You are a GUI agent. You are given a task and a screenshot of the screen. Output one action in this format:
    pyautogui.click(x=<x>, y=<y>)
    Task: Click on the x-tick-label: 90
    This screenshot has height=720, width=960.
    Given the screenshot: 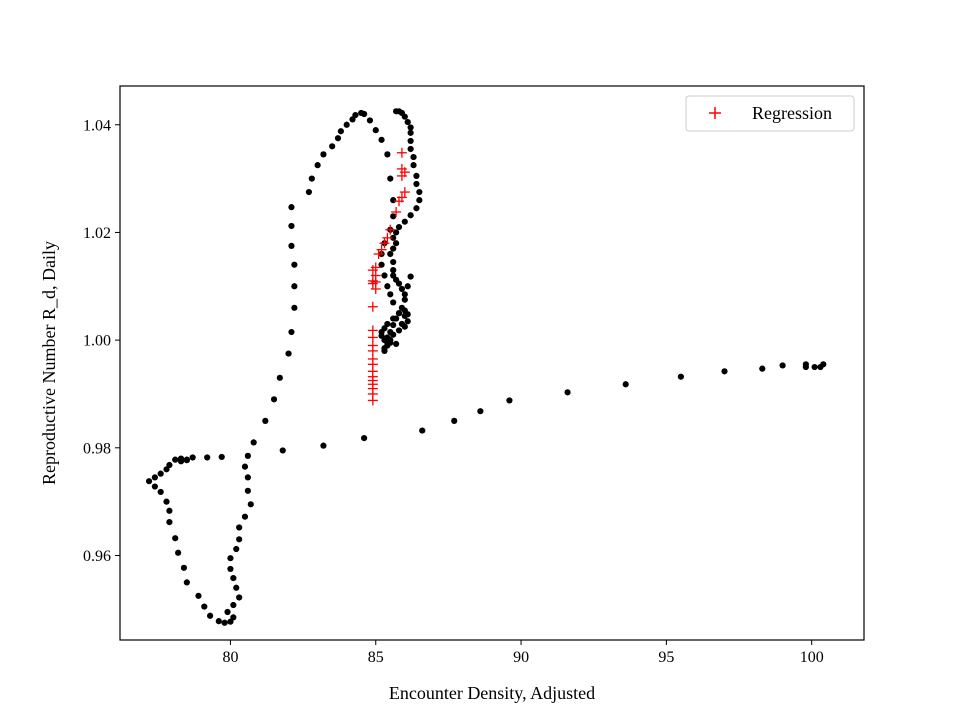 What is the action you would take?
    pyautogui.click(x=521, y=657)
    